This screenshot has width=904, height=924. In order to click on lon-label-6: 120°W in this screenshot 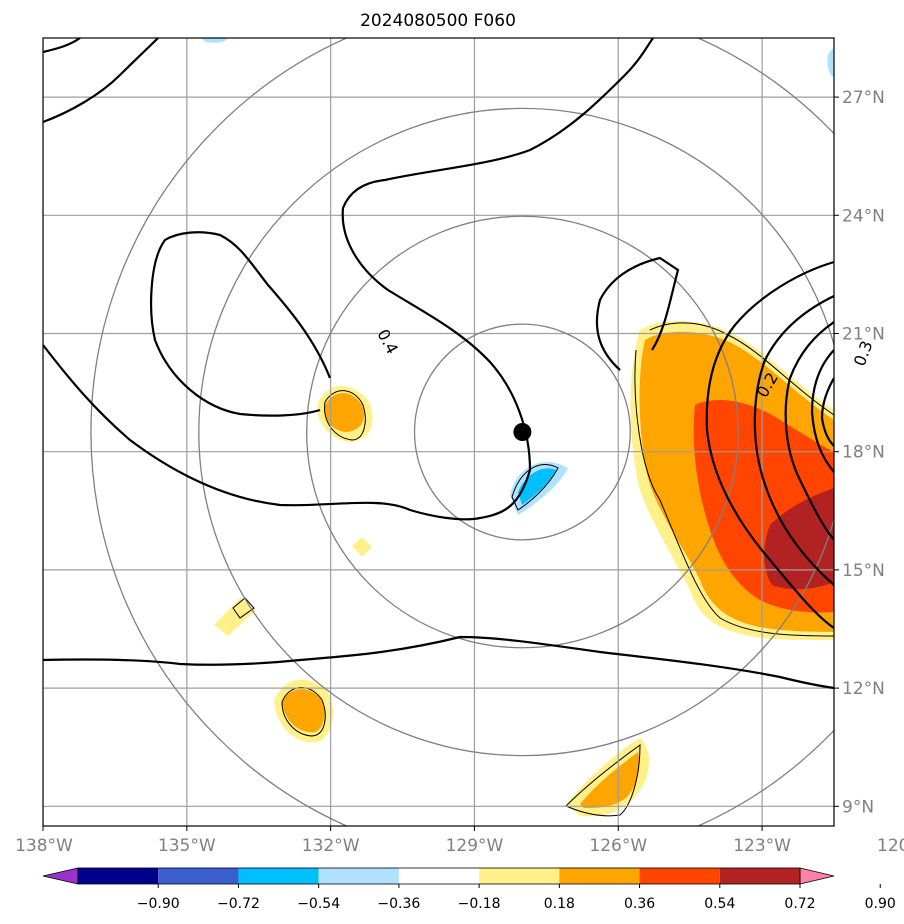, I will do `click(890, 846)`.